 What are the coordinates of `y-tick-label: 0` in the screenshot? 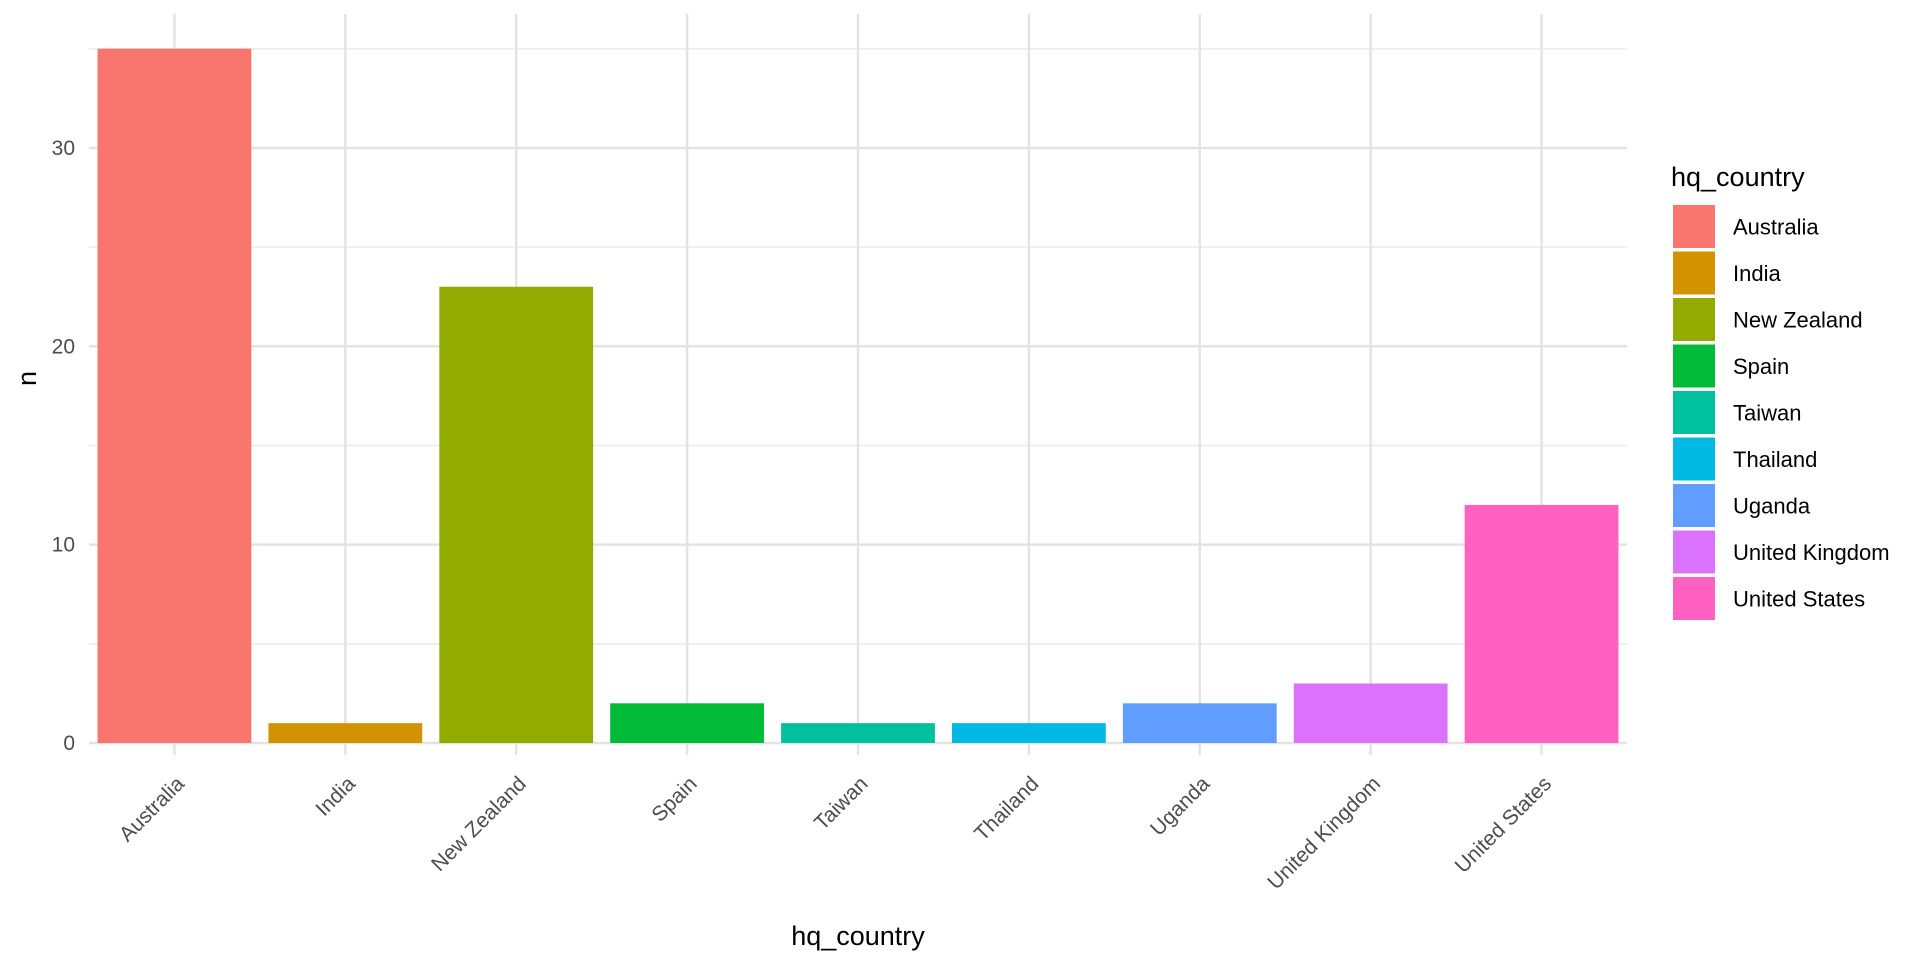 It's located at (69, 743).